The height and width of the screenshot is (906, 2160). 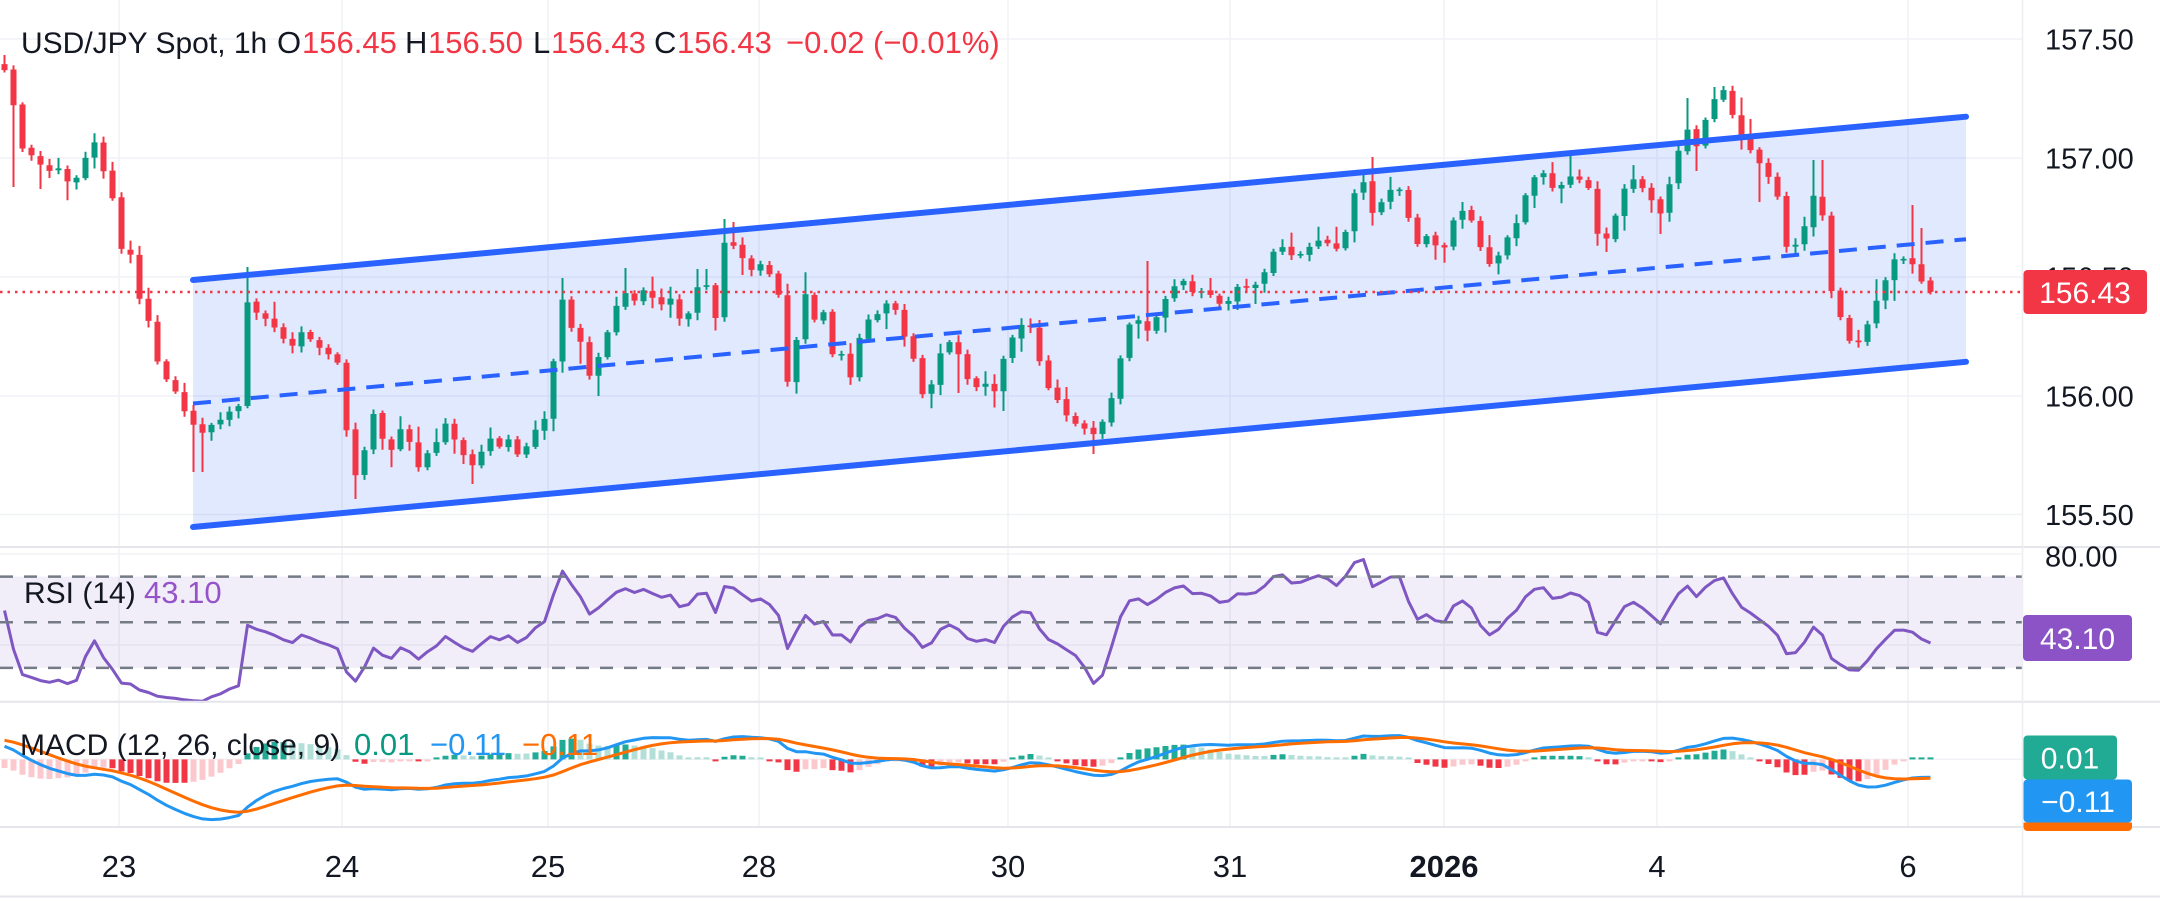 I want to click on svg-text: O, so click(x=289, y=42).